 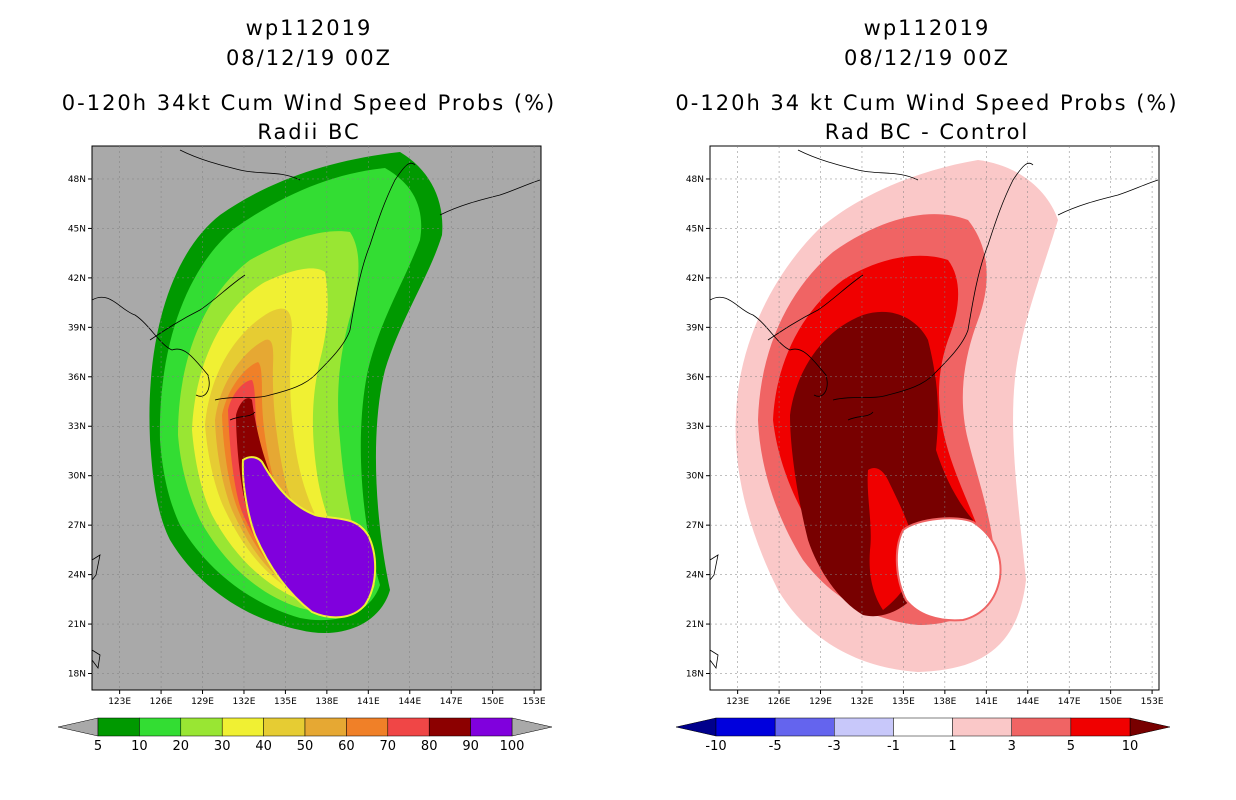 I want to click on colorbar: -10 -5 -3 -1 1 3 5 10, so click(x=923, y=735).